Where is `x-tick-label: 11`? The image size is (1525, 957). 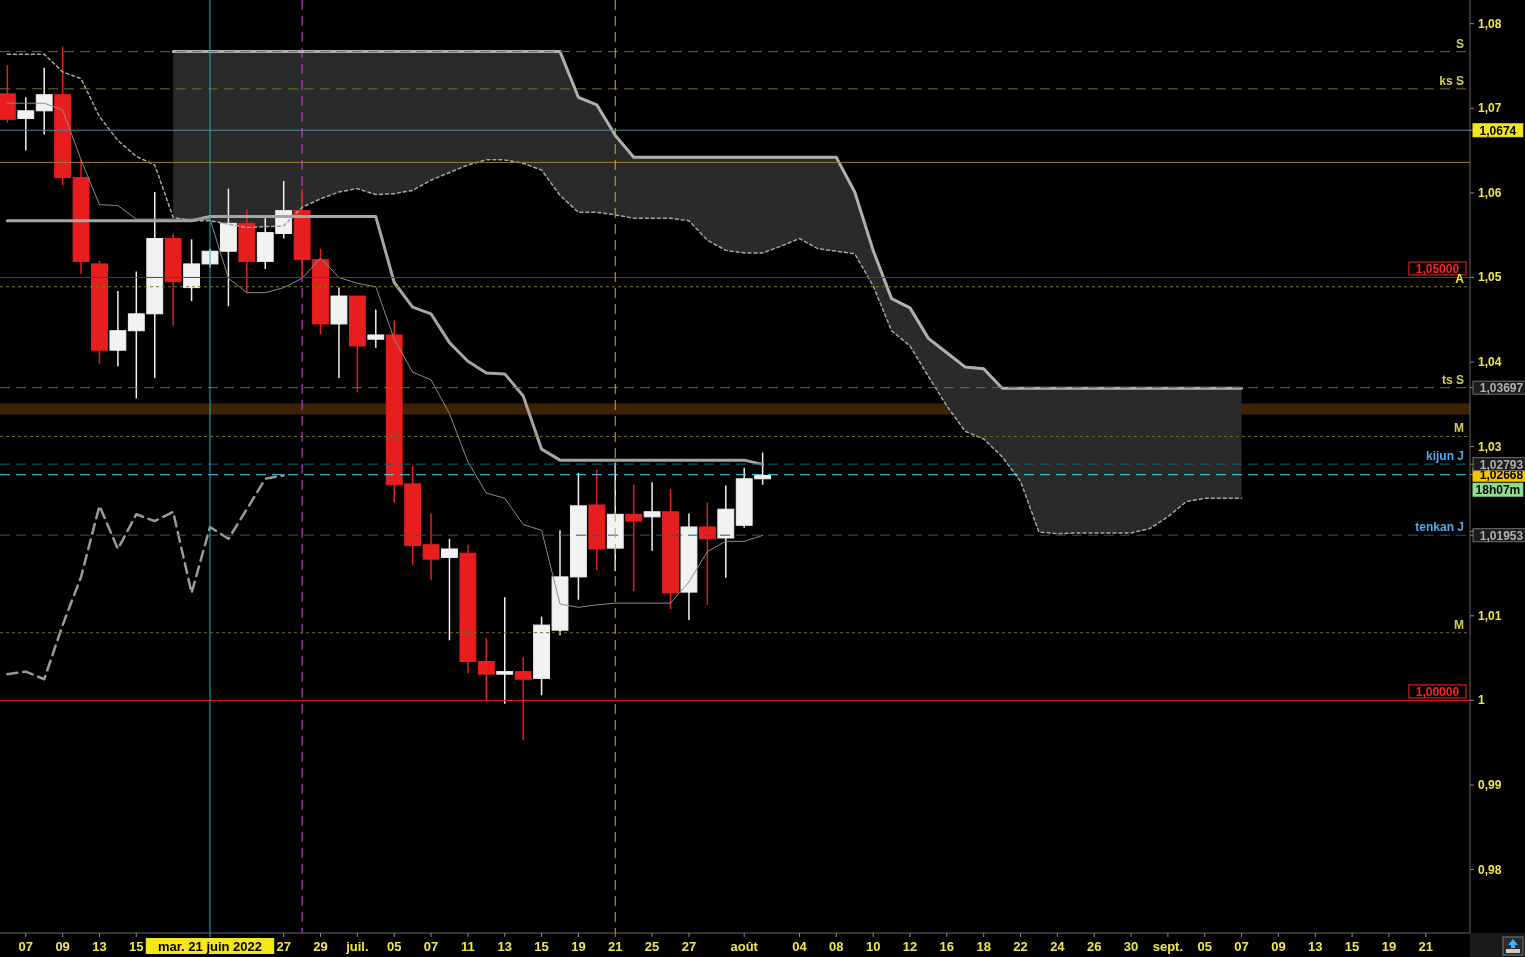 x-tick-label: 11 is located at coordinates (468, 946).